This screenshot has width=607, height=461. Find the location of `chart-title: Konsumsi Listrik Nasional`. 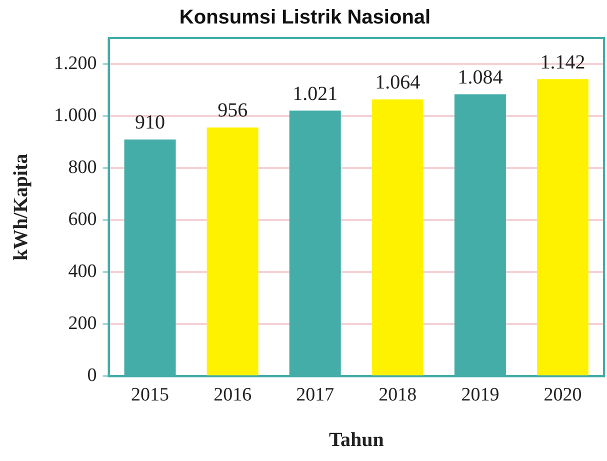

chart-title: Konsumsi Listrik Nasional is located at coordinates (305, 17).